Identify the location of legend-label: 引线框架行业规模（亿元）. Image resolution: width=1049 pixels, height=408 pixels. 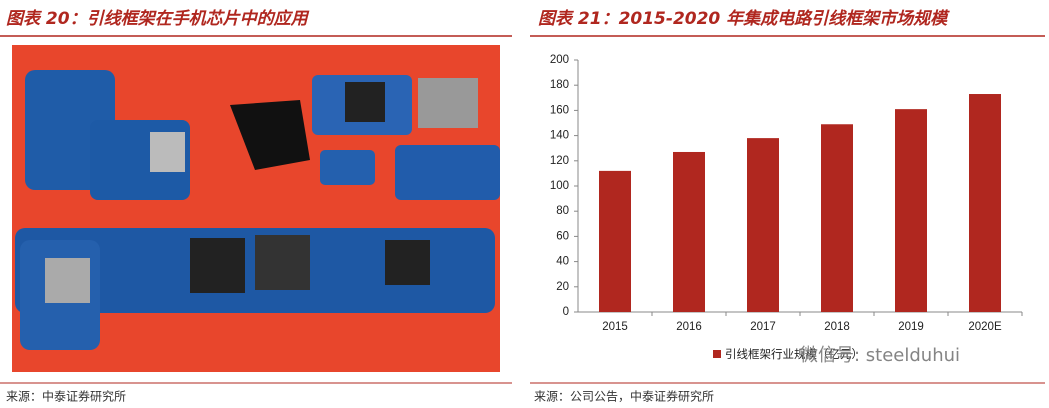
(794, 354).